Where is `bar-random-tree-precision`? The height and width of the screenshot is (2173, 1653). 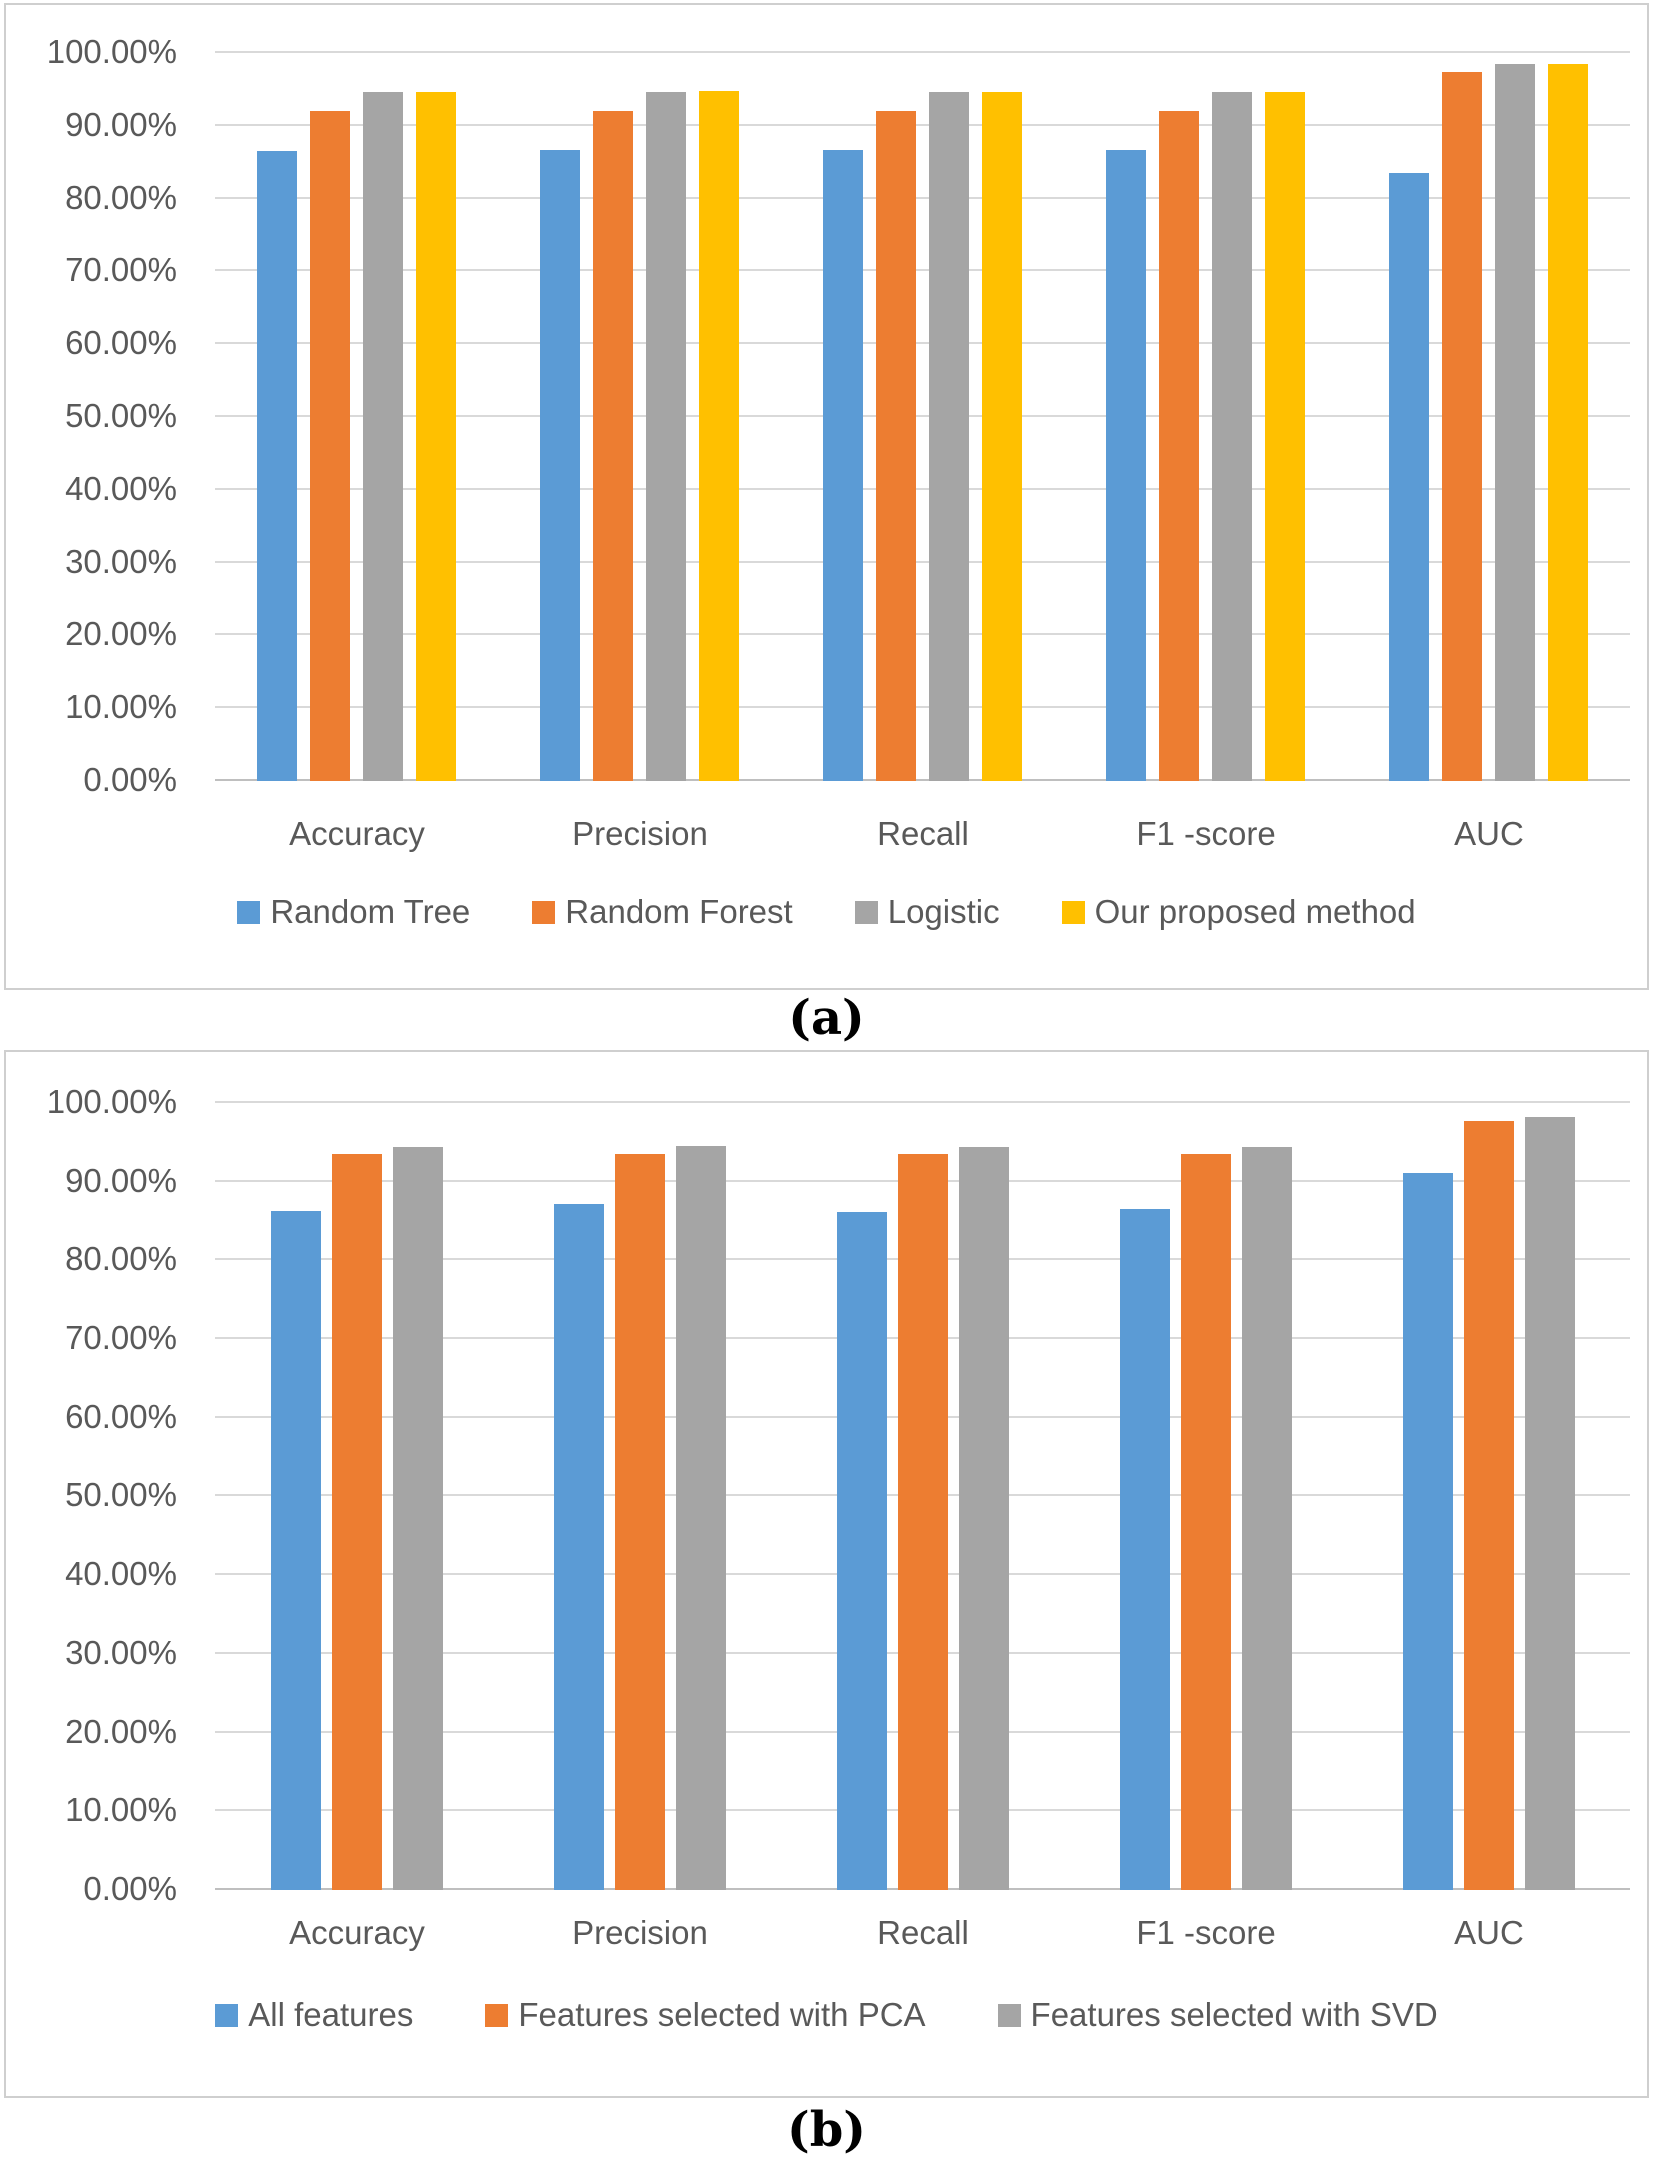
bar-random-tree-precision is located at coordinates (560, 465).